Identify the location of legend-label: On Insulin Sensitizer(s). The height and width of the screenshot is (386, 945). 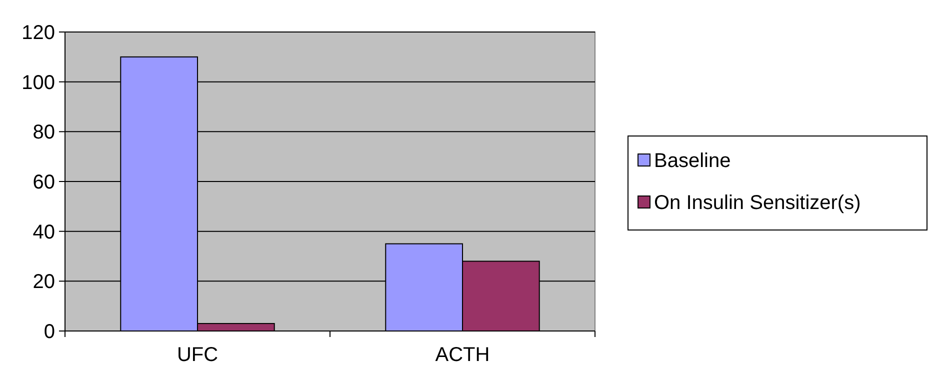
(757, 203).